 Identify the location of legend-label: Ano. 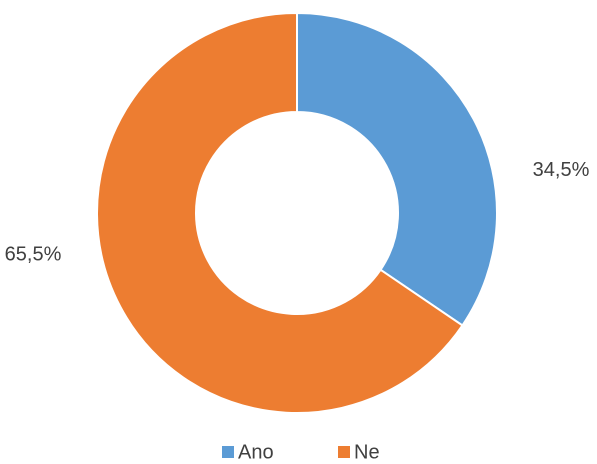
(256, 452).